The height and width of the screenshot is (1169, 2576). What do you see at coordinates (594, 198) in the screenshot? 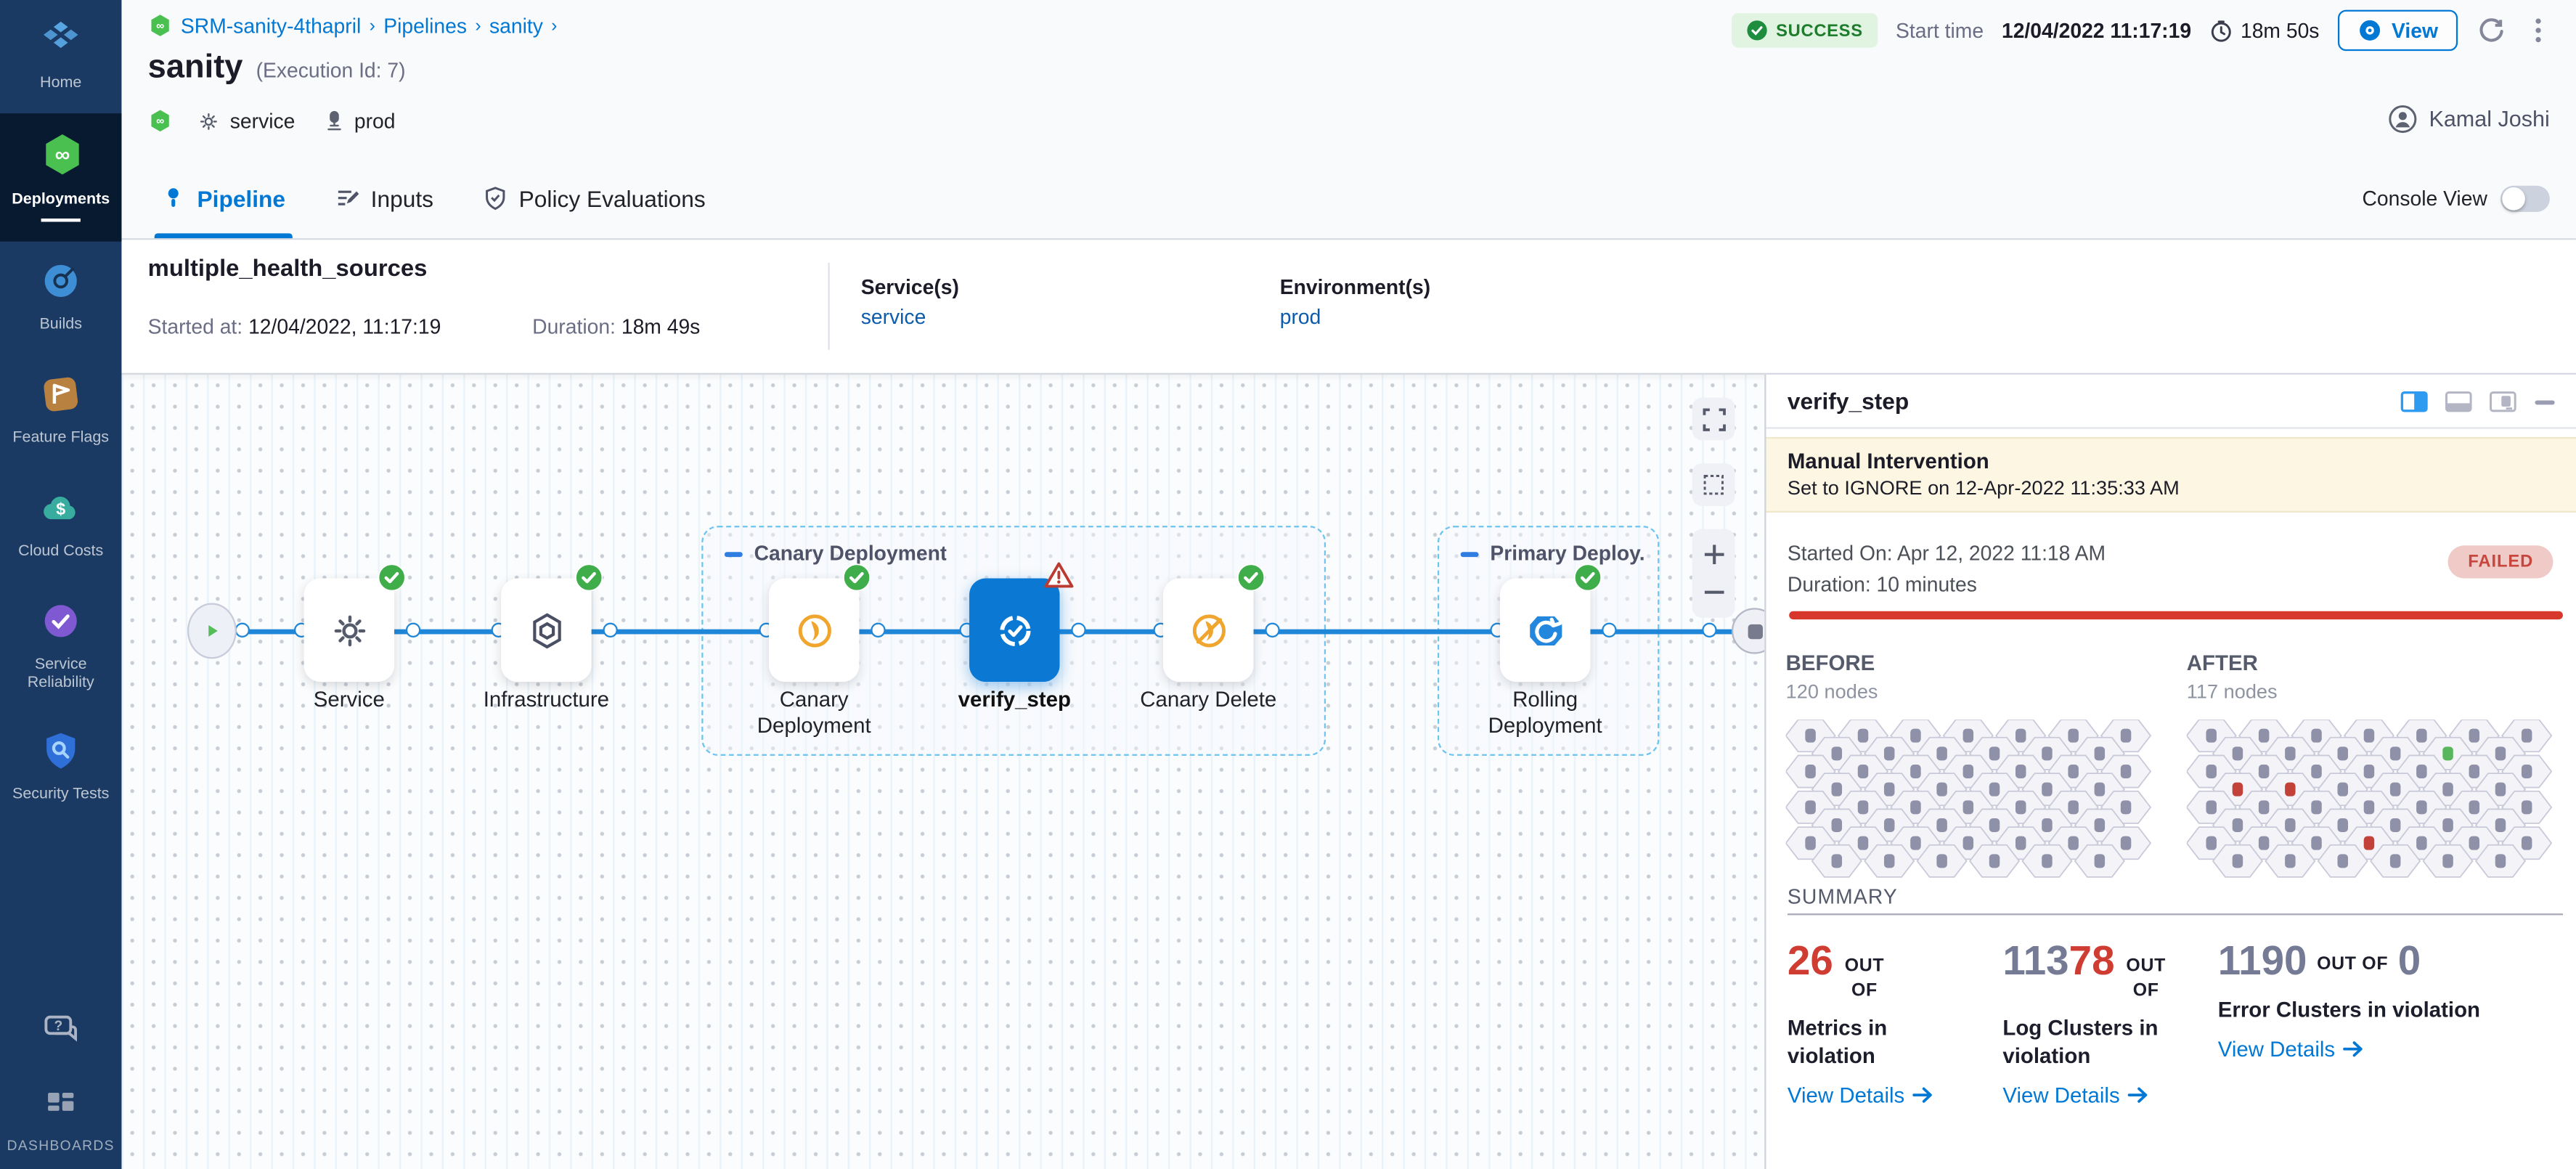
I see `tab-policy-evaluations: Policy Evaluations` at bounding box center [594, 198].